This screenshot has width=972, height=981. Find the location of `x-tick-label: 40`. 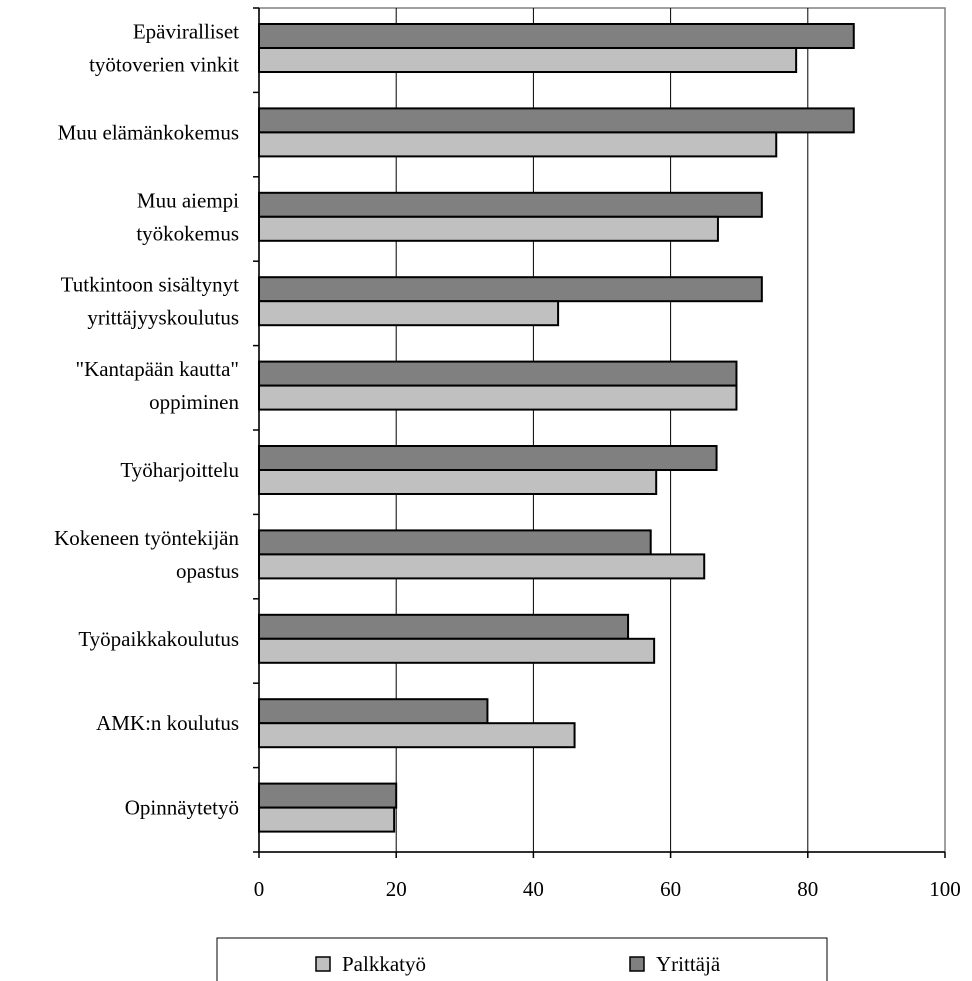

x-tick-label: 40 is located at coordinates (533, 889).